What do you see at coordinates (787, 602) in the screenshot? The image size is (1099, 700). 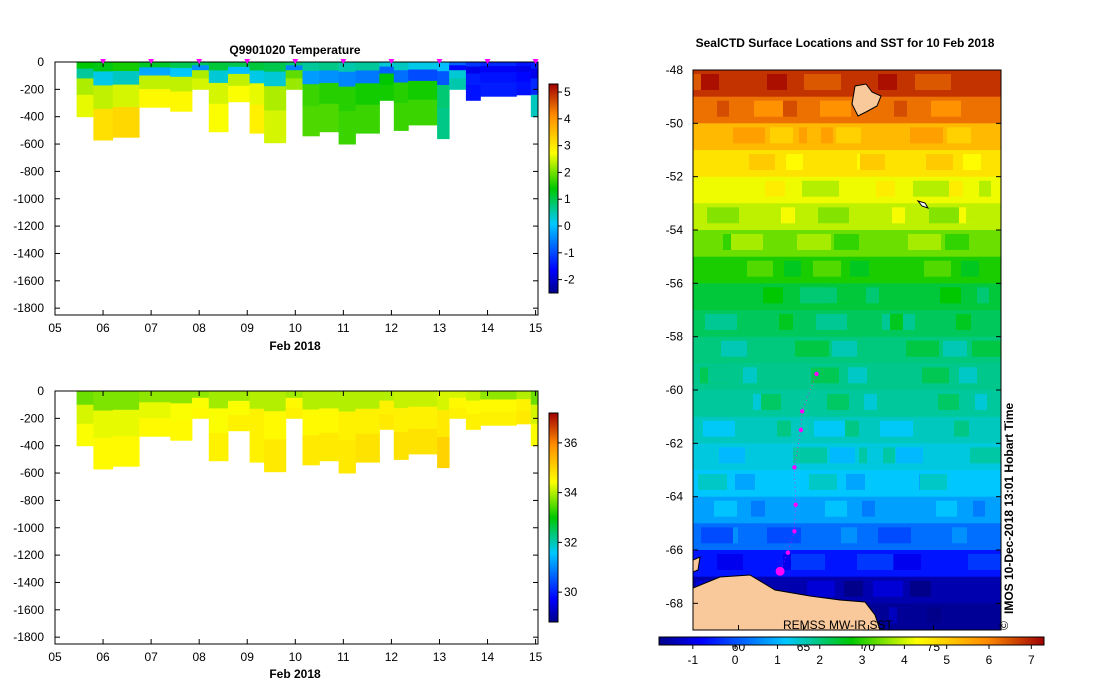 I see `antarctica-land` at bounding box center [787, 602].